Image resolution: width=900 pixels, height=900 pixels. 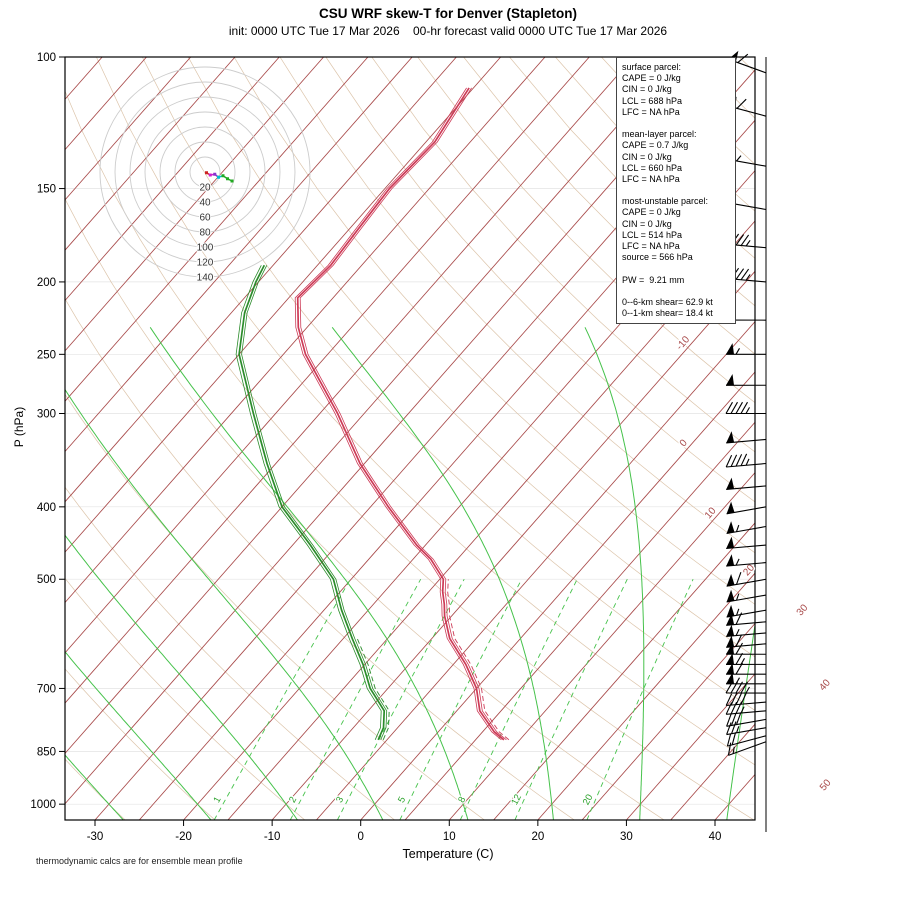 What do you see at coordinates (43, 805) in the screenshot?
I see `pressure-tick-label: 1000` at bounding box center [43, 805].